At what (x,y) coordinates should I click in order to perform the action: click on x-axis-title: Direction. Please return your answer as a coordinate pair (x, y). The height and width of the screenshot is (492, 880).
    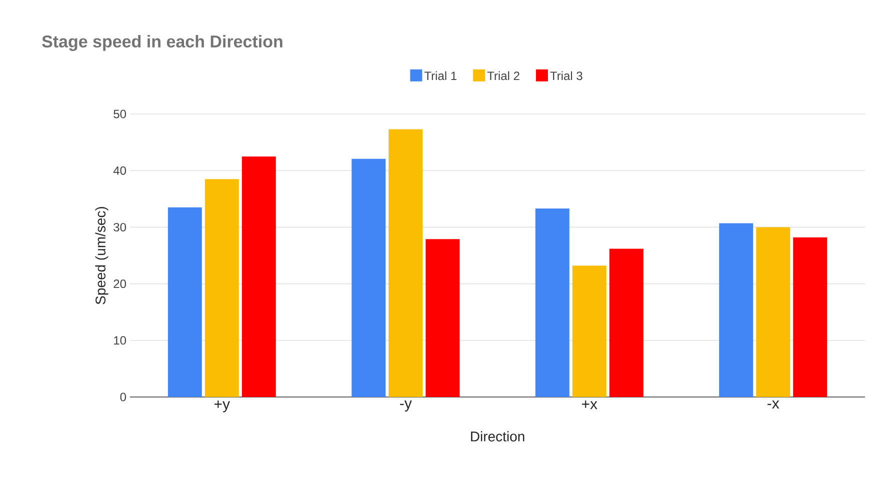
    Looking at the image, I should click on (497, 436).